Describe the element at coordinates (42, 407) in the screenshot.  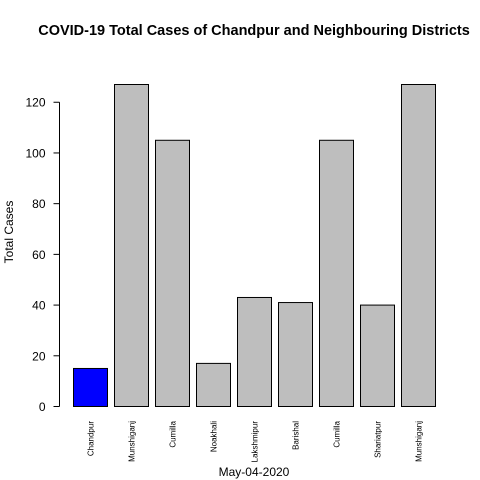
I see `y-tick-label: 0` at that location.